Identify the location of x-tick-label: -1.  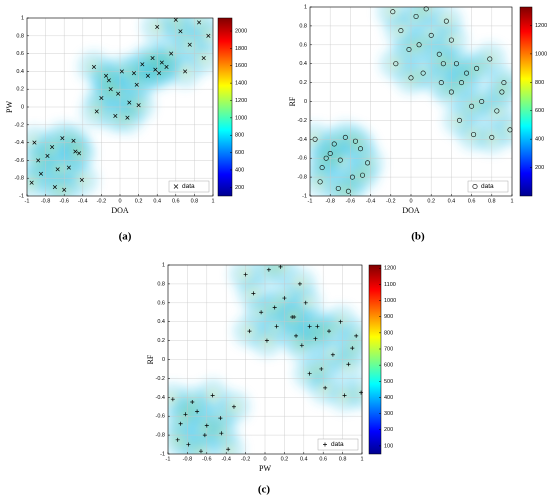
(310, 201).